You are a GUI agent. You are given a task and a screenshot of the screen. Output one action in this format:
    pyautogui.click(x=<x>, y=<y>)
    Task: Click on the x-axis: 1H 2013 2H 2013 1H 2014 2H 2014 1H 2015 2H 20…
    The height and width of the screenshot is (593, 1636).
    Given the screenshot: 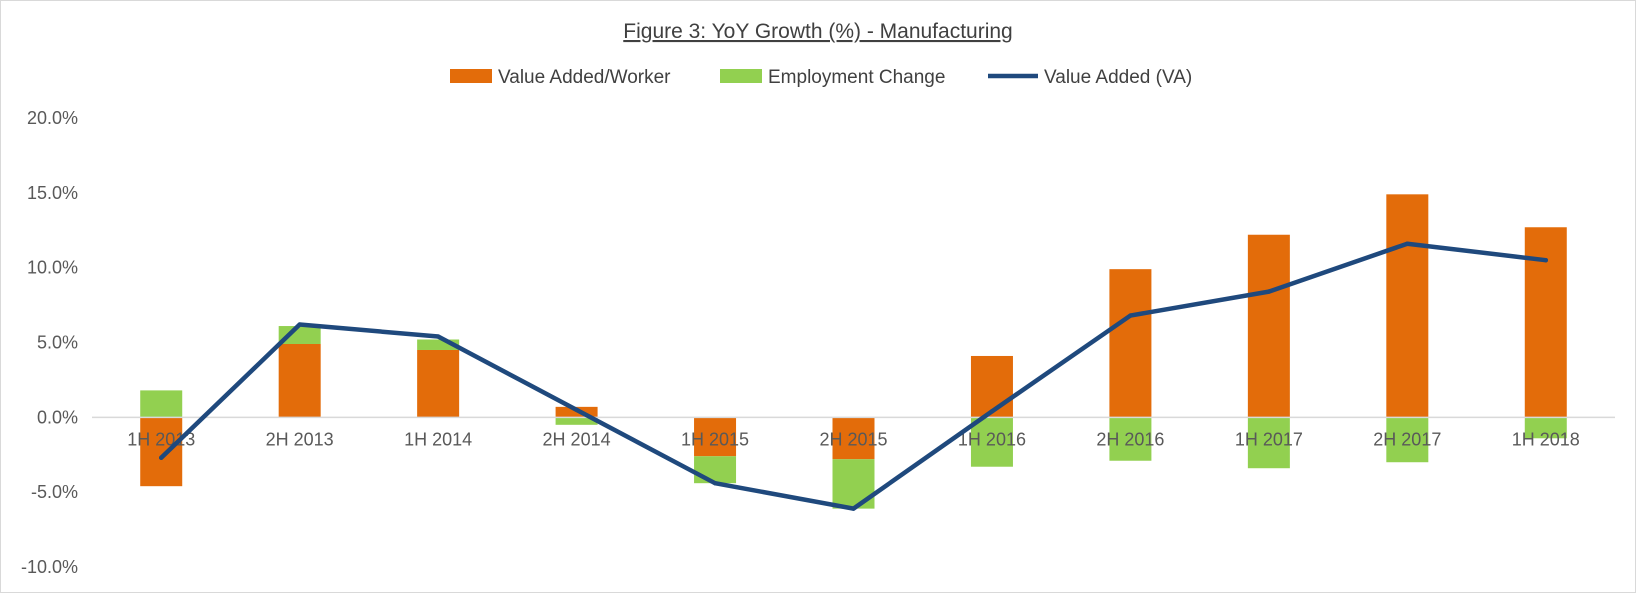 What is the action you would take?
    pyautogui.click(x=853, y=439)
    